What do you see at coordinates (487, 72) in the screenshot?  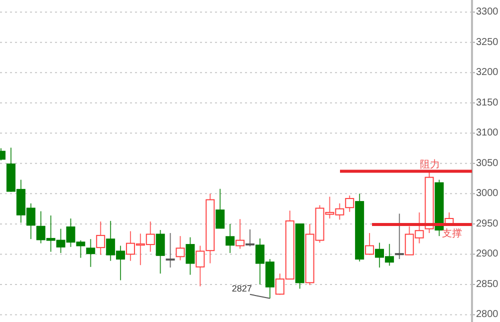 I see `y-tick-label: 3200` at bounding box center [487, 72].